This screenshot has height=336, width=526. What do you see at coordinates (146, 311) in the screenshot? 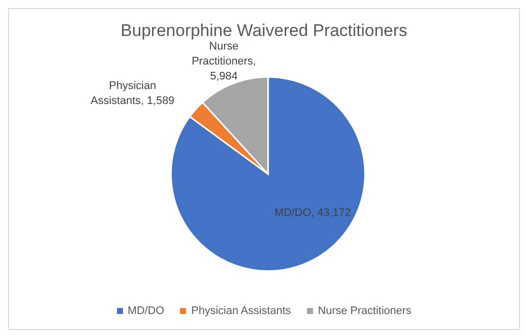
I see `legend-label: MD/DO` at bounding box center [146, 311].